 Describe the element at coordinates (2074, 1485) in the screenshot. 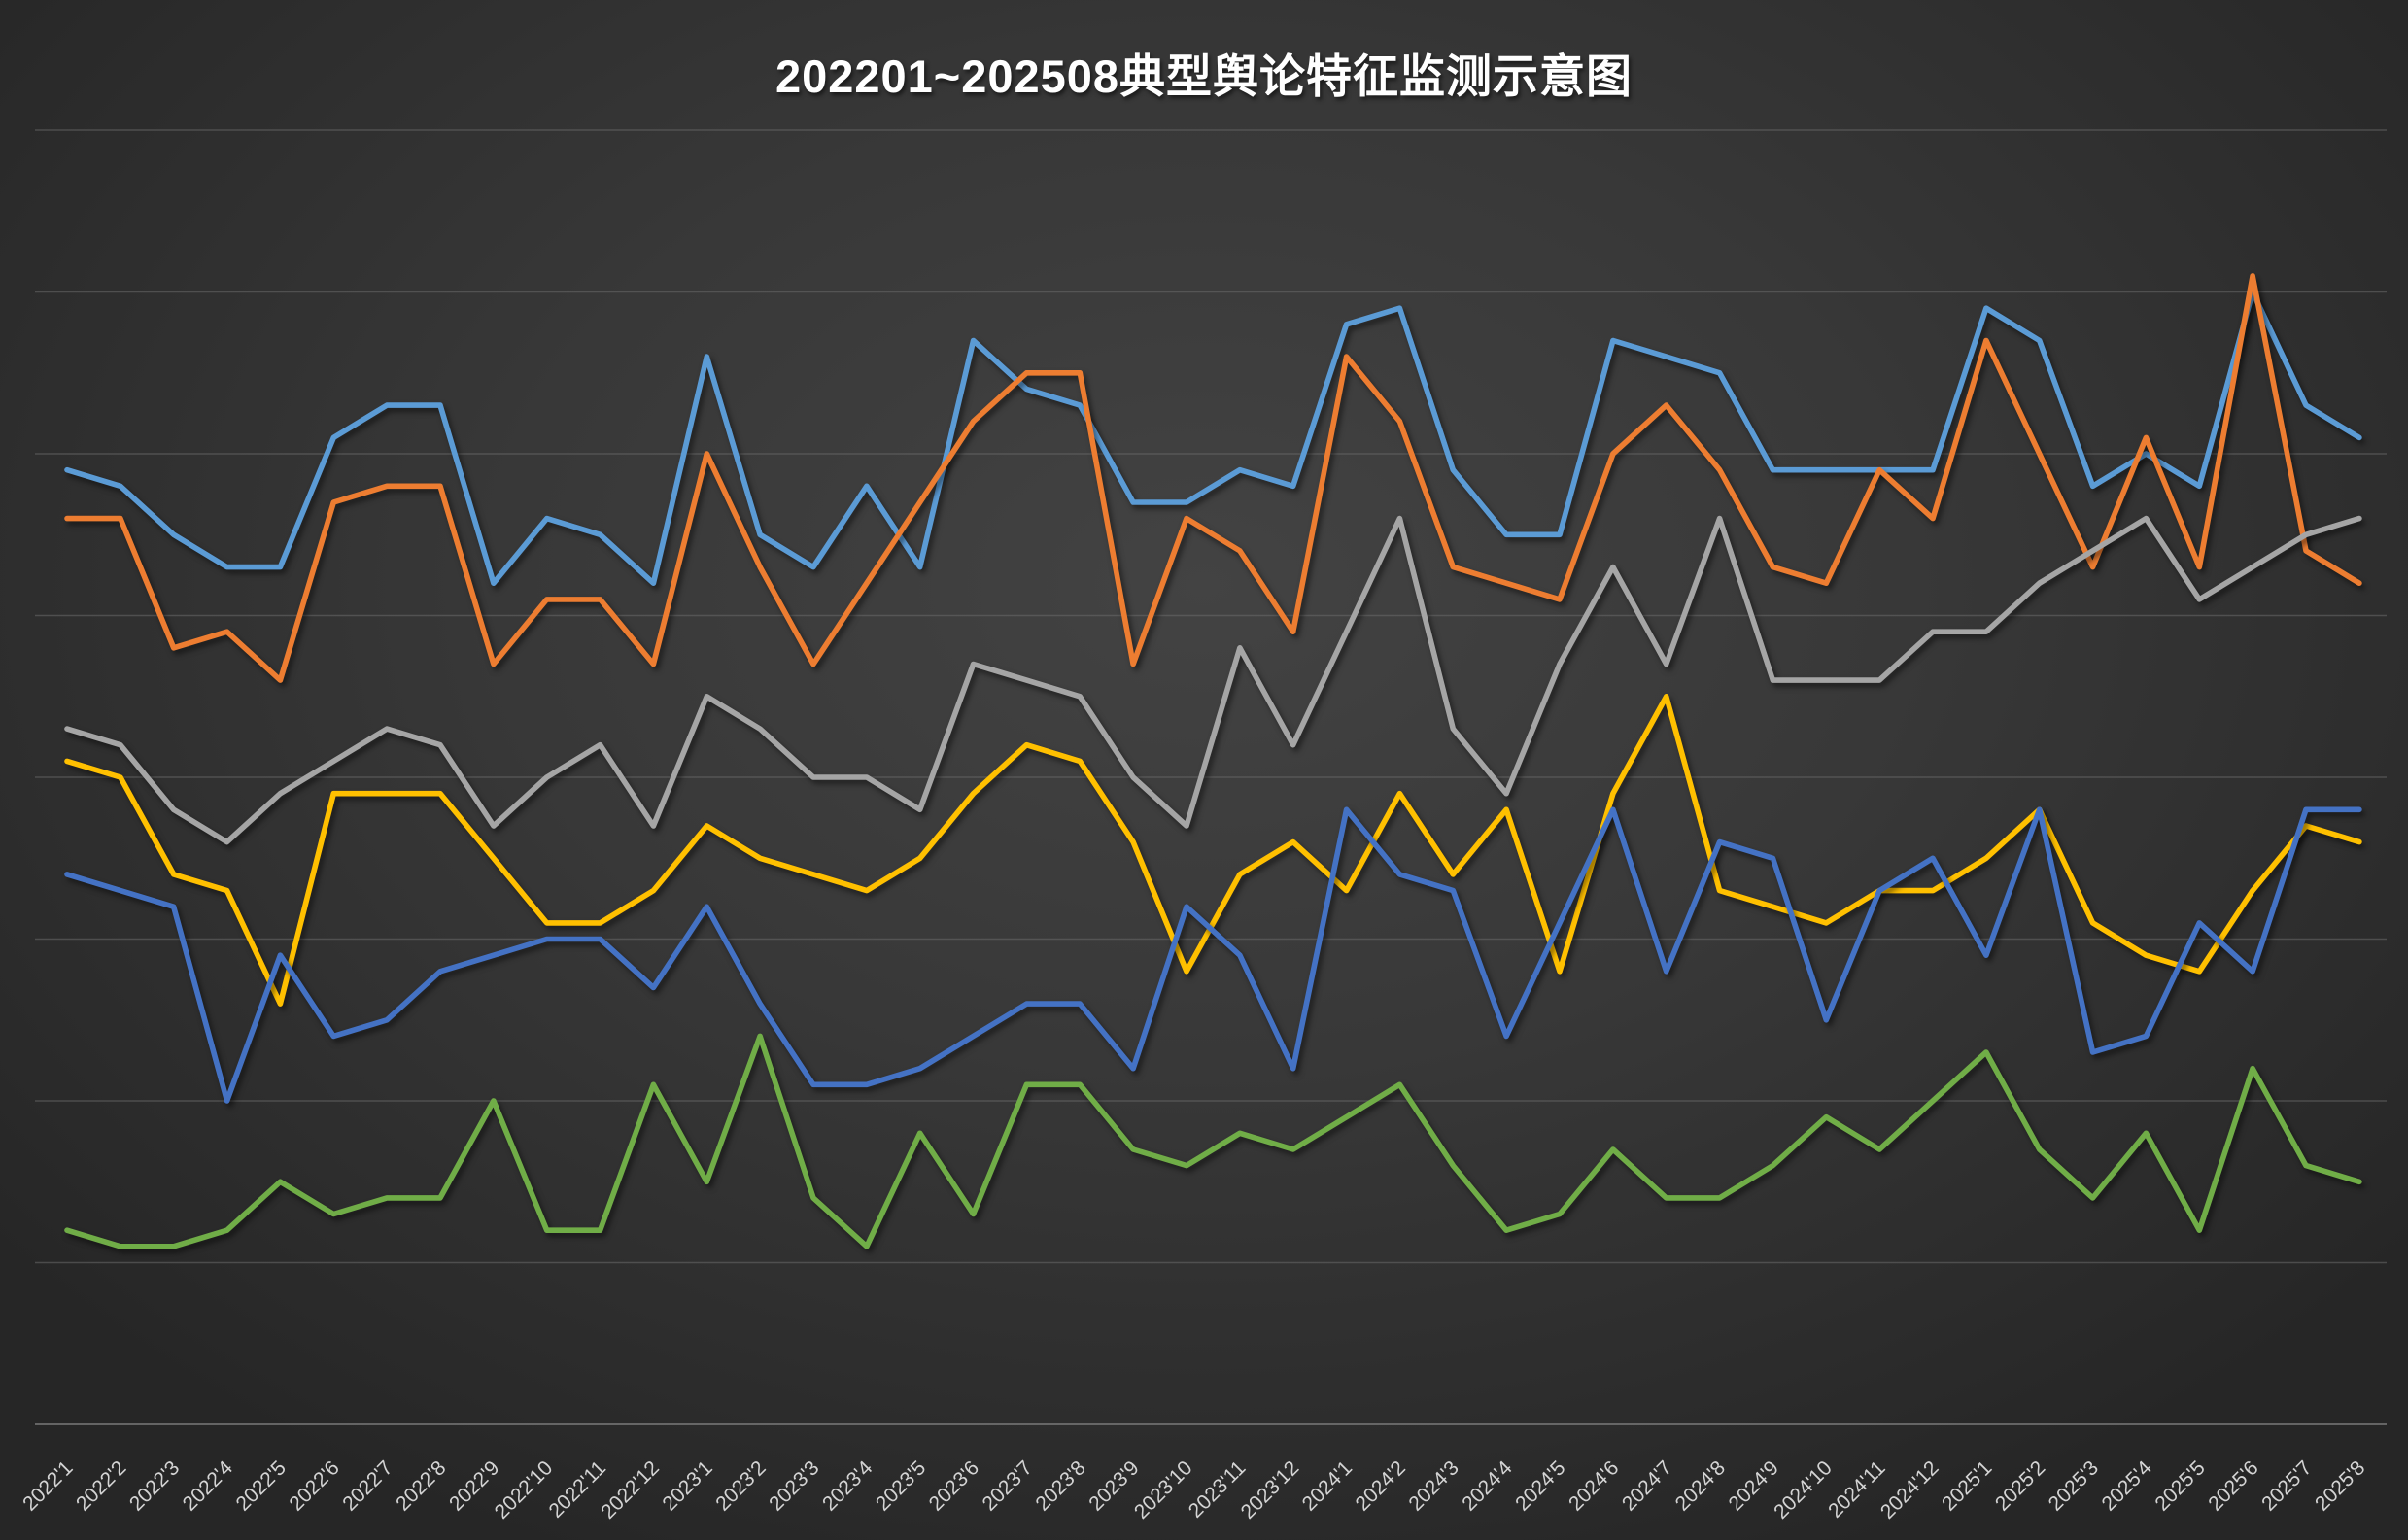

I see `x-axis-label: 2025'3` at that location.